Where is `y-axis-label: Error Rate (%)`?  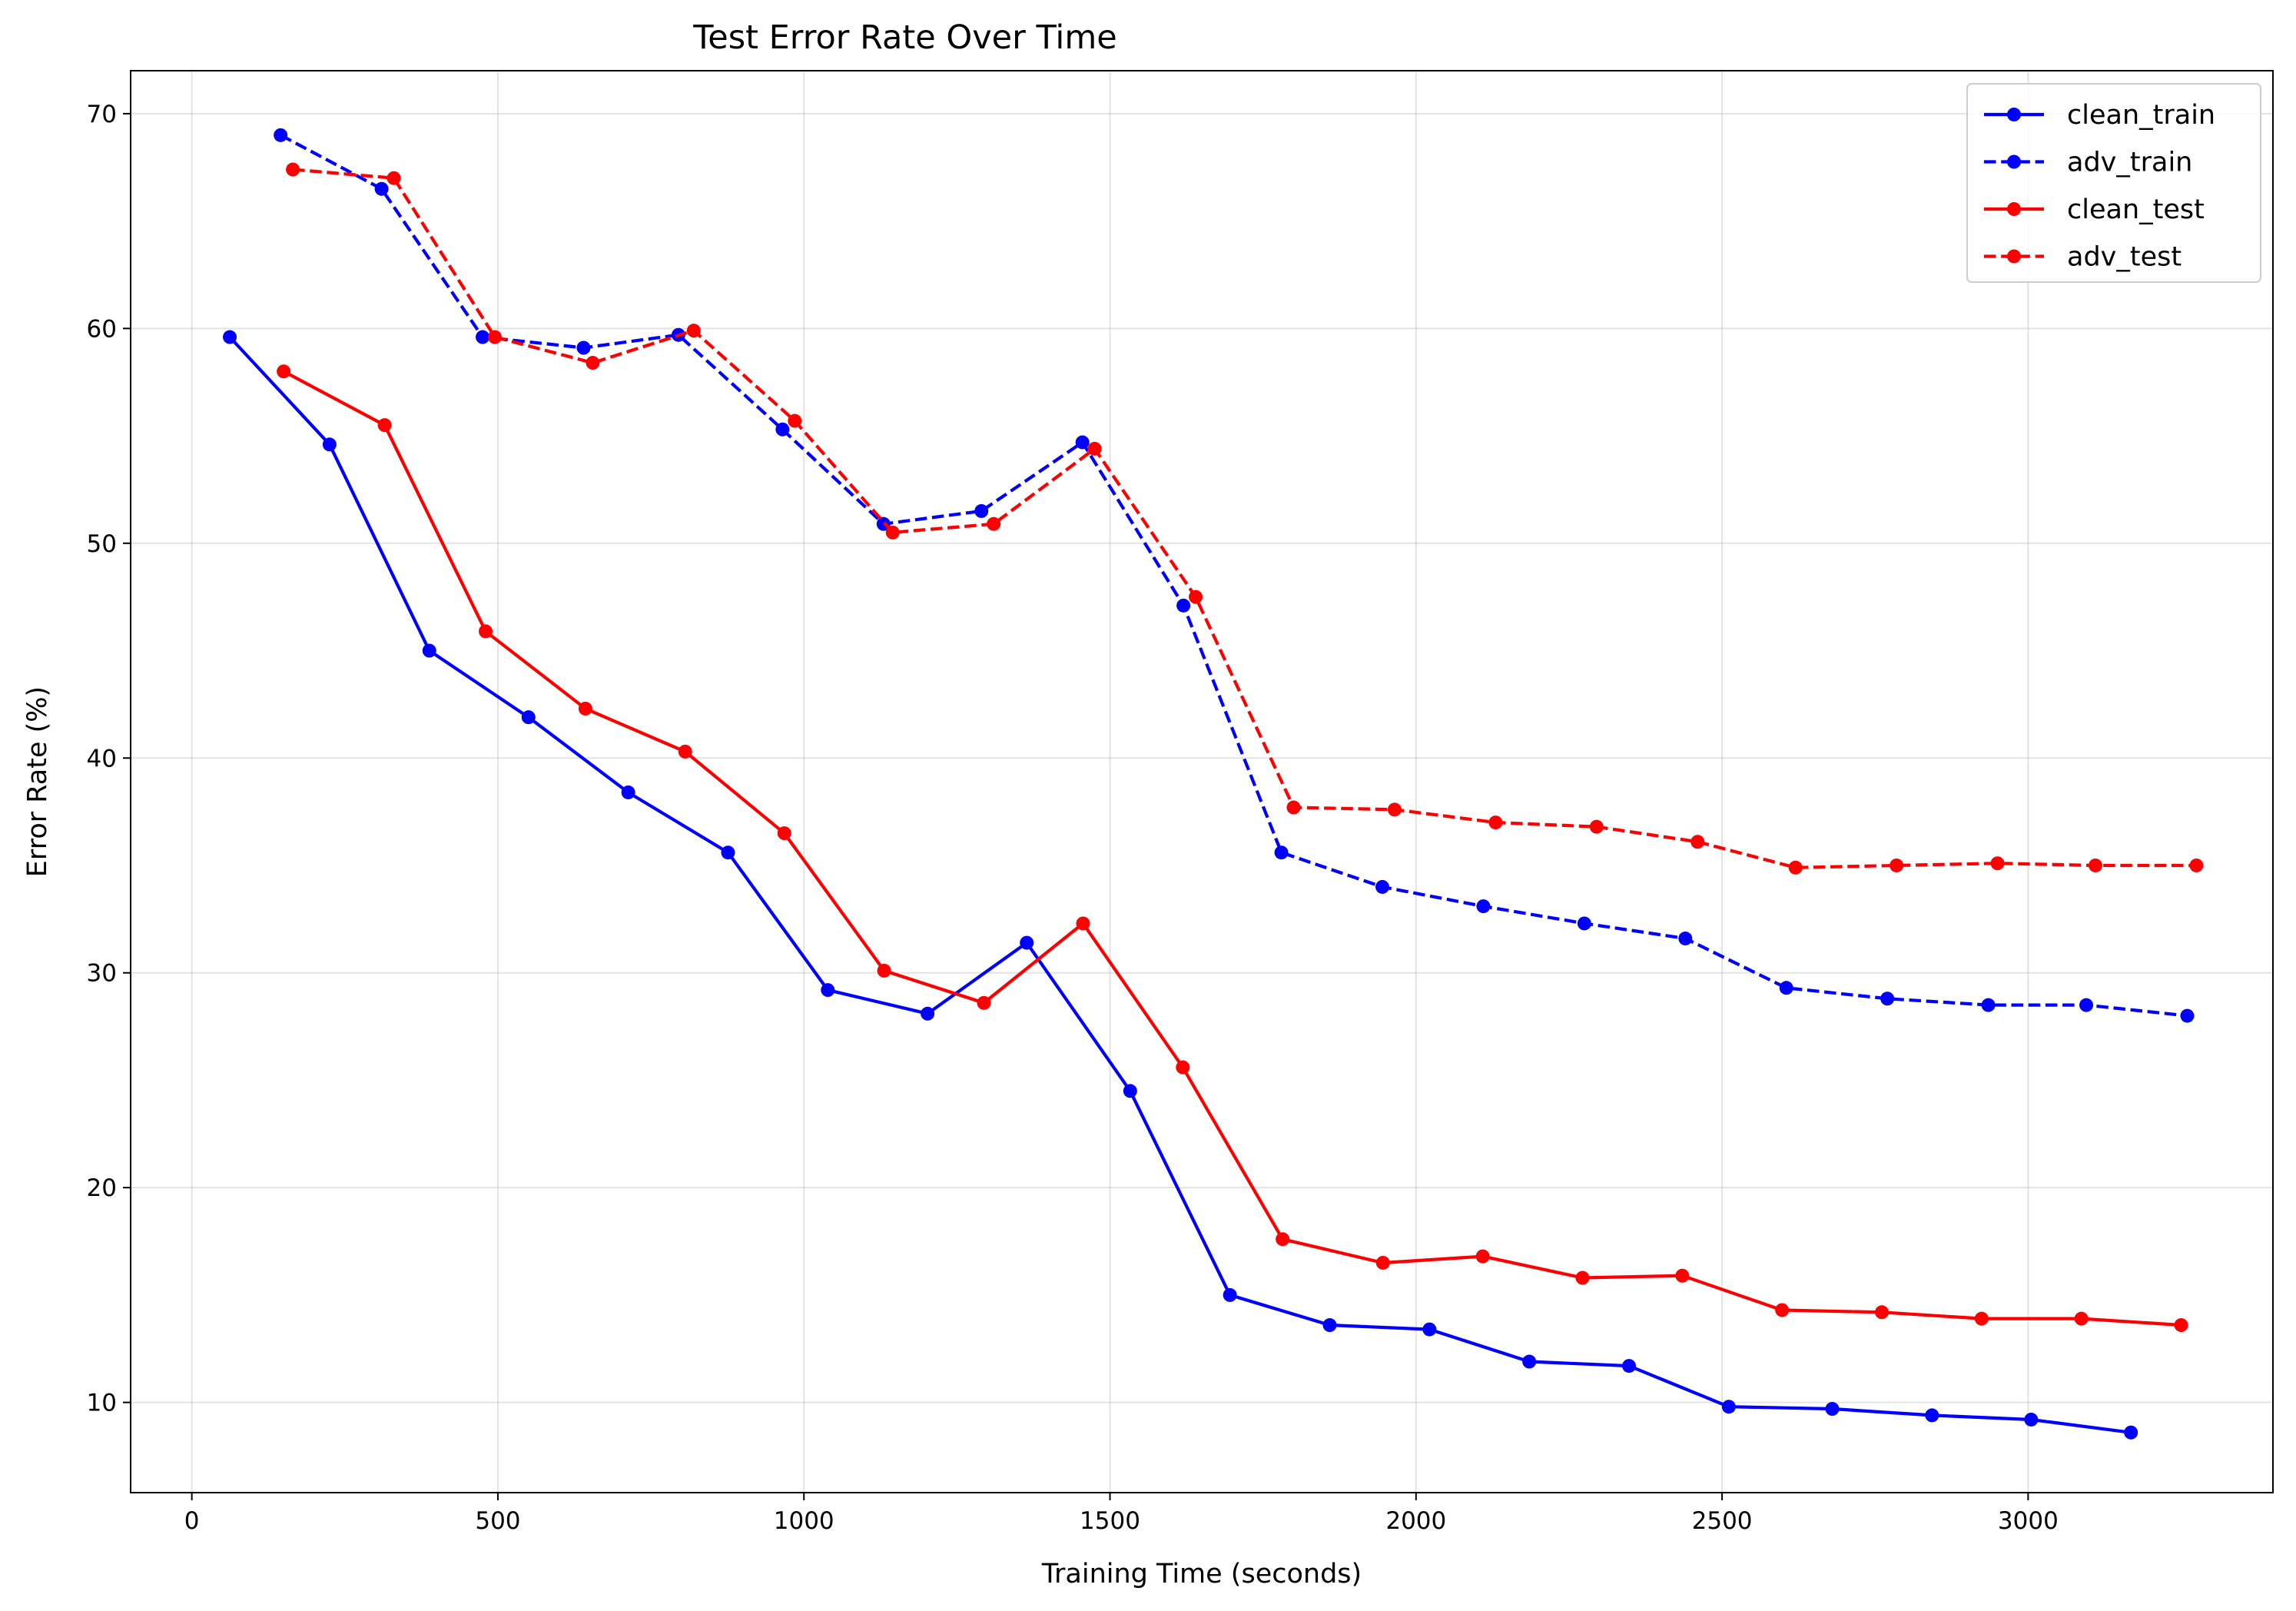
y-axis-label: Error Rate (%) is located at coordinates (38, 781).